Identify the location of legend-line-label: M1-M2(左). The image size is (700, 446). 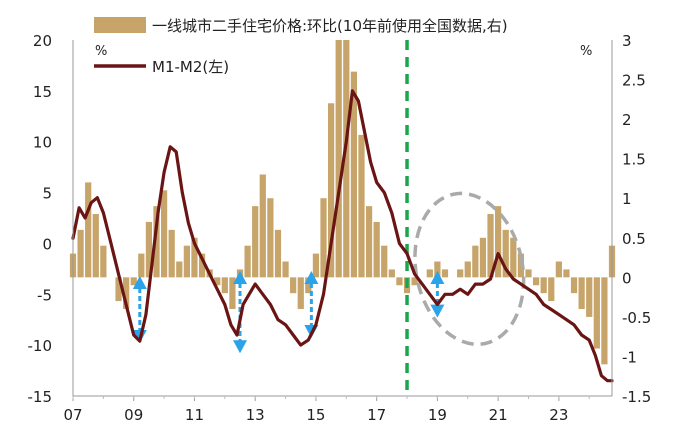
(190, 67).